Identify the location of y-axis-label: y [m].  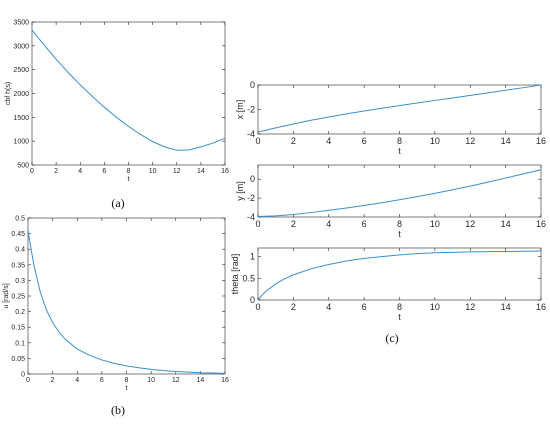
(240, 191).